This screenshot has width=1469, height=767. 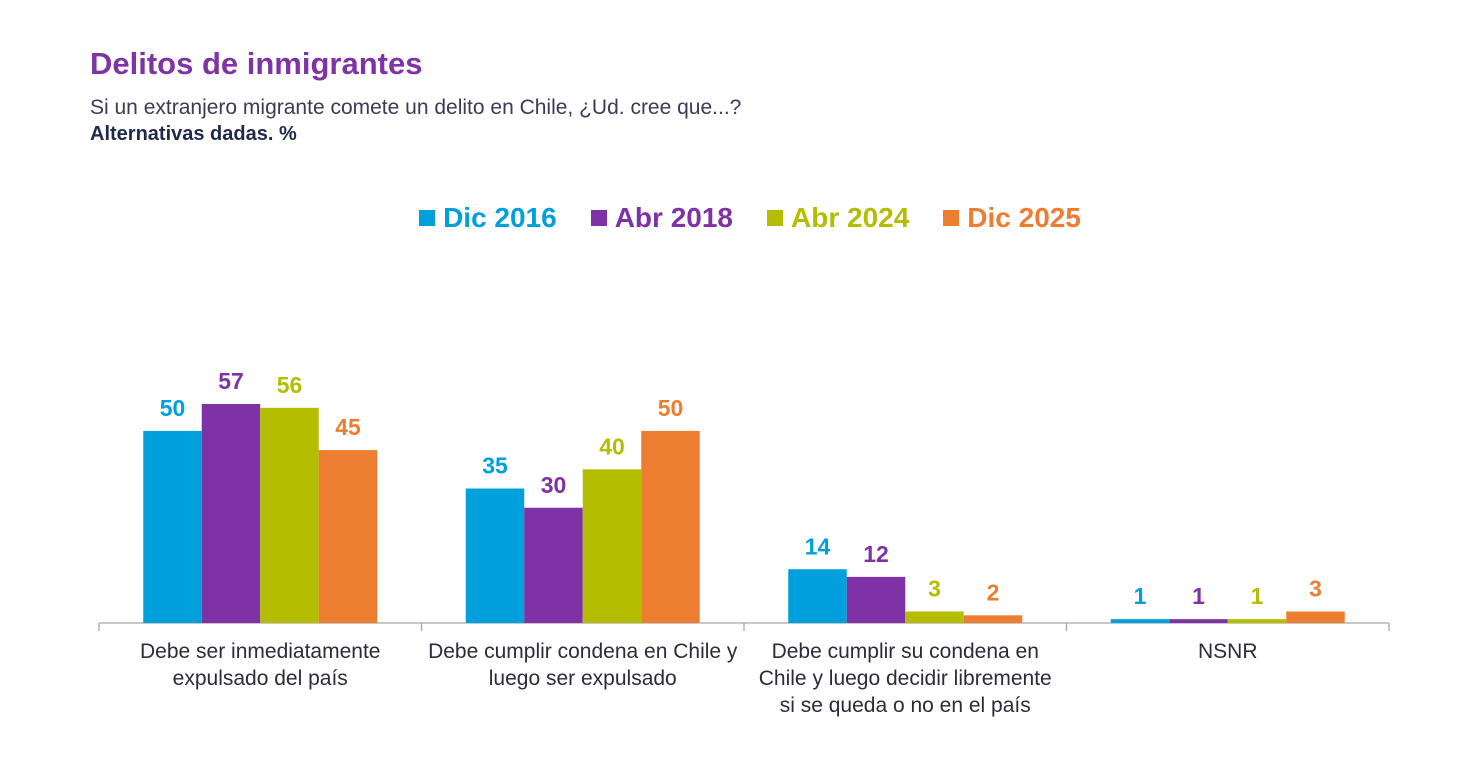 What do you see at coordinates (850, 217) in the screenshot?
I see `legend-label: Abr 2024` at bounding box center [850, 217].